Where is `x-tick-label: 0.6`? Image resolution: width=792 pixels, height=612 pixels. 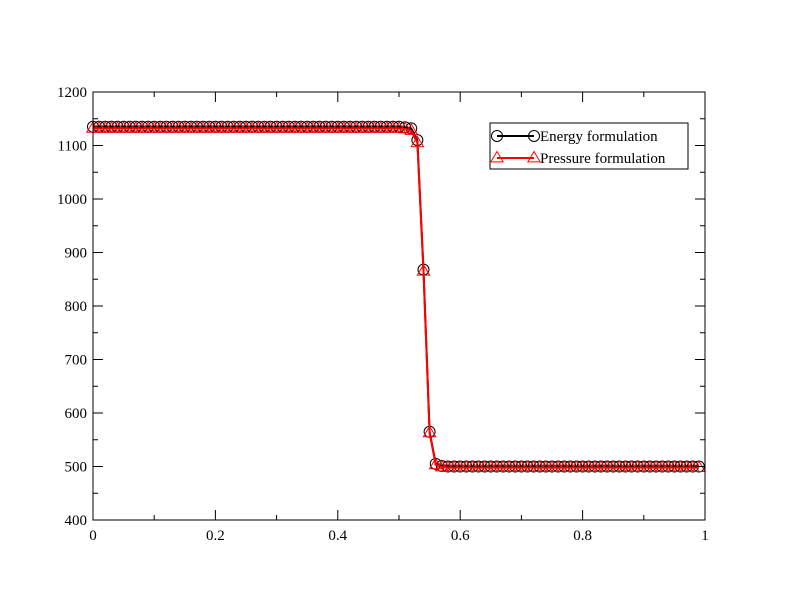
x-tick-label: 0.6 is located at coordinates (460, 536).